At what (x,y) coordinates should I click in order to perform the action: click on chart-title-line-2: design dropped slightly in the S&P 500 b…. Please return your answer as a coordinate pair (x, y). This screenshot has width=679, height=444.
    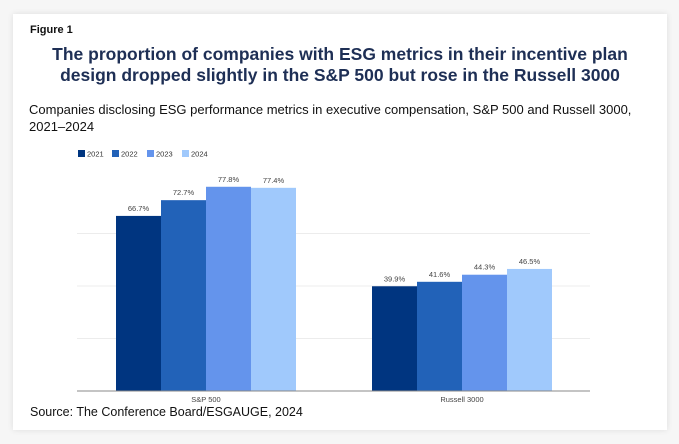
    Looking at the image, I should click on (340, 75).